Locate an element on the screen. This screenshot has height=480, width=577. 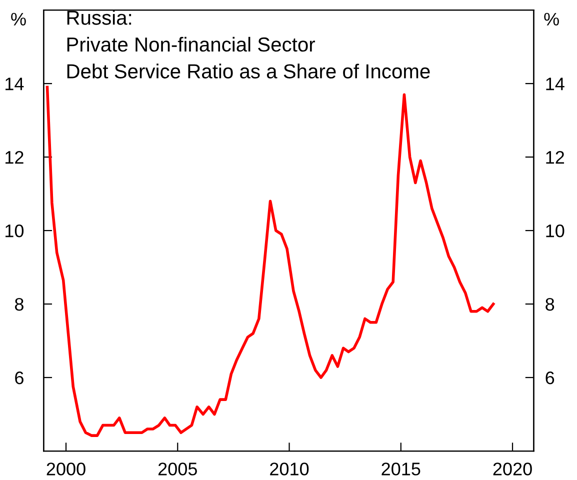
y2-tick-label: 10 is located at coordinates (555, 231).